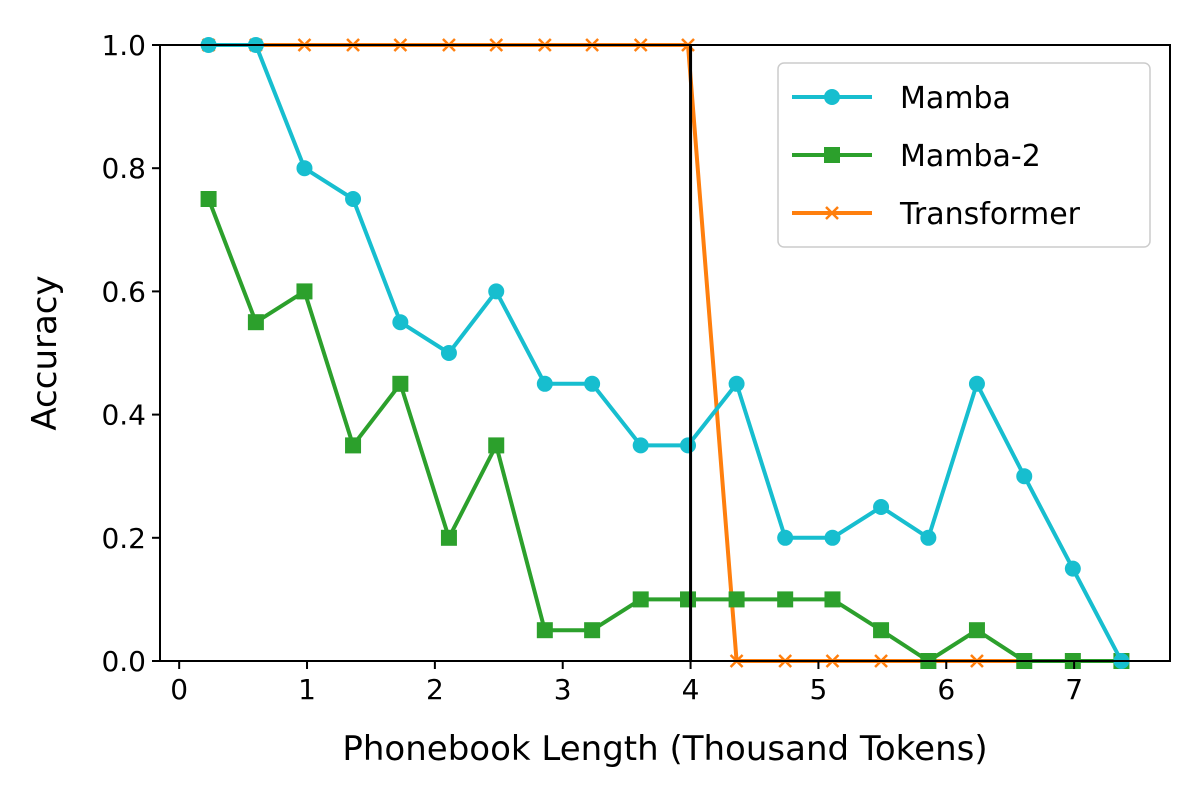 This screenshot has width=1200, height=800. Describe the element at coordinates (307, 689) in the screenshot. I see `x-tick-label: 1` at that location.